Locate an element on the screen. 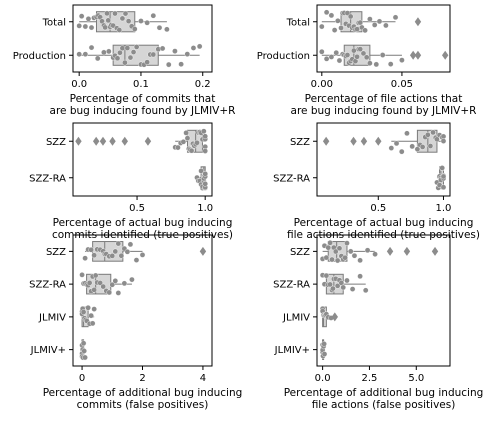 This screenshot has width=499, height=421. x-tick-label: 2 is located at coordinates (142, 378).